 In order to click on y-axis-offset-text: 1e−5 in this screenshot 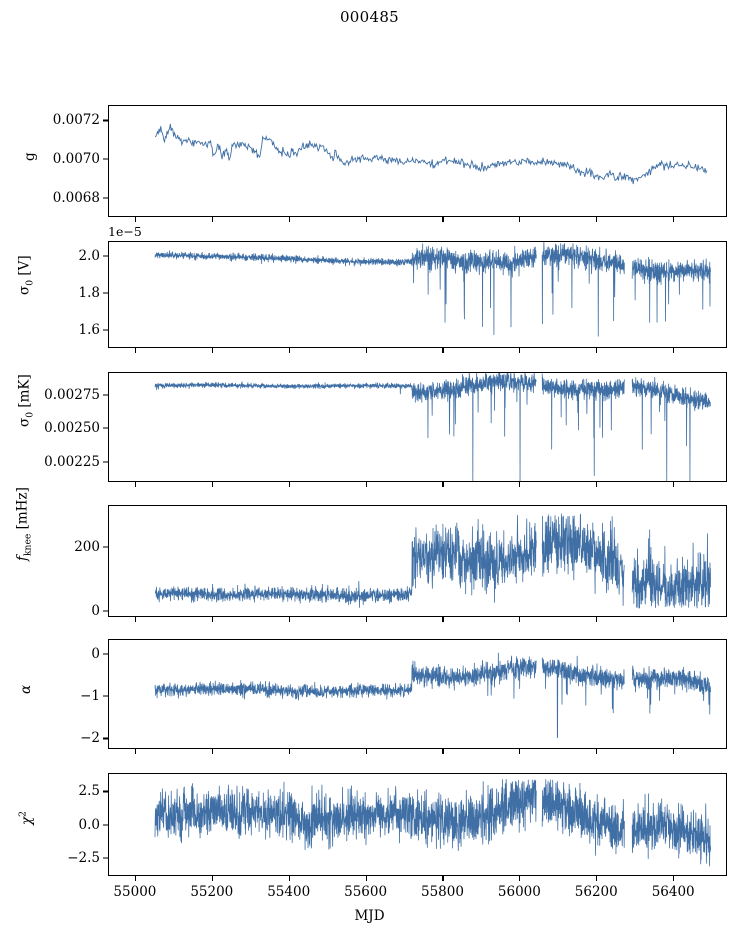, I will do `click(125, 231)`.